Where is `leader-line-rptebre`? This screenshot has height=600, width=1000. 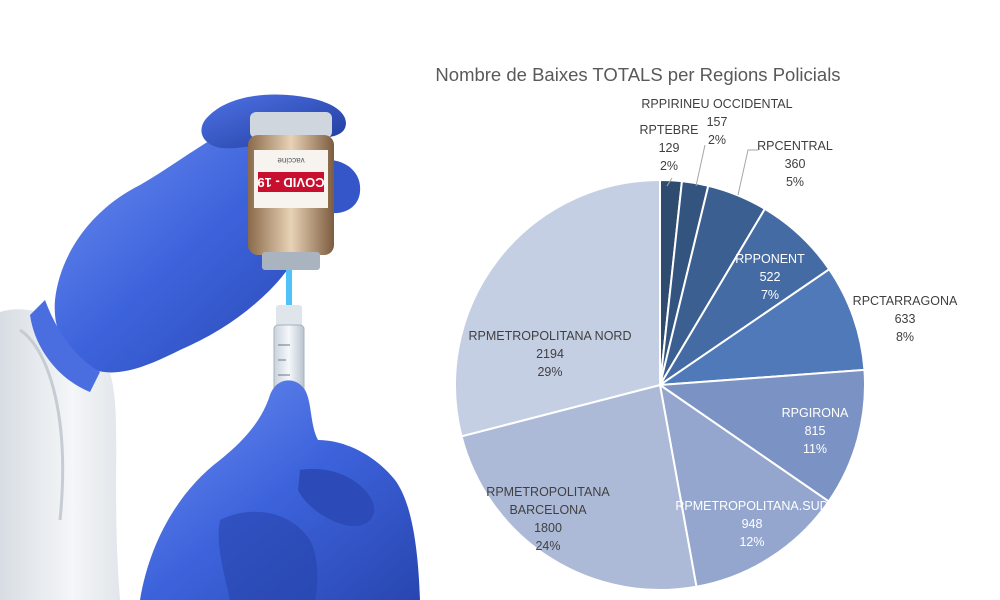 leader-line-rptebre is located at coordinates (669, 182).